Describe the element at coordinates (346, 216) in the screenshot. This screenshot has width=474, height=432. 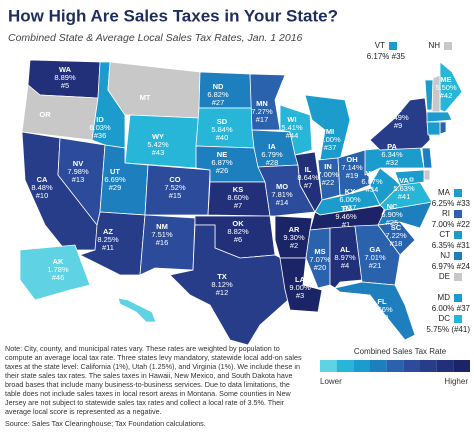
I see `state-rate: 9.46%` at that location.